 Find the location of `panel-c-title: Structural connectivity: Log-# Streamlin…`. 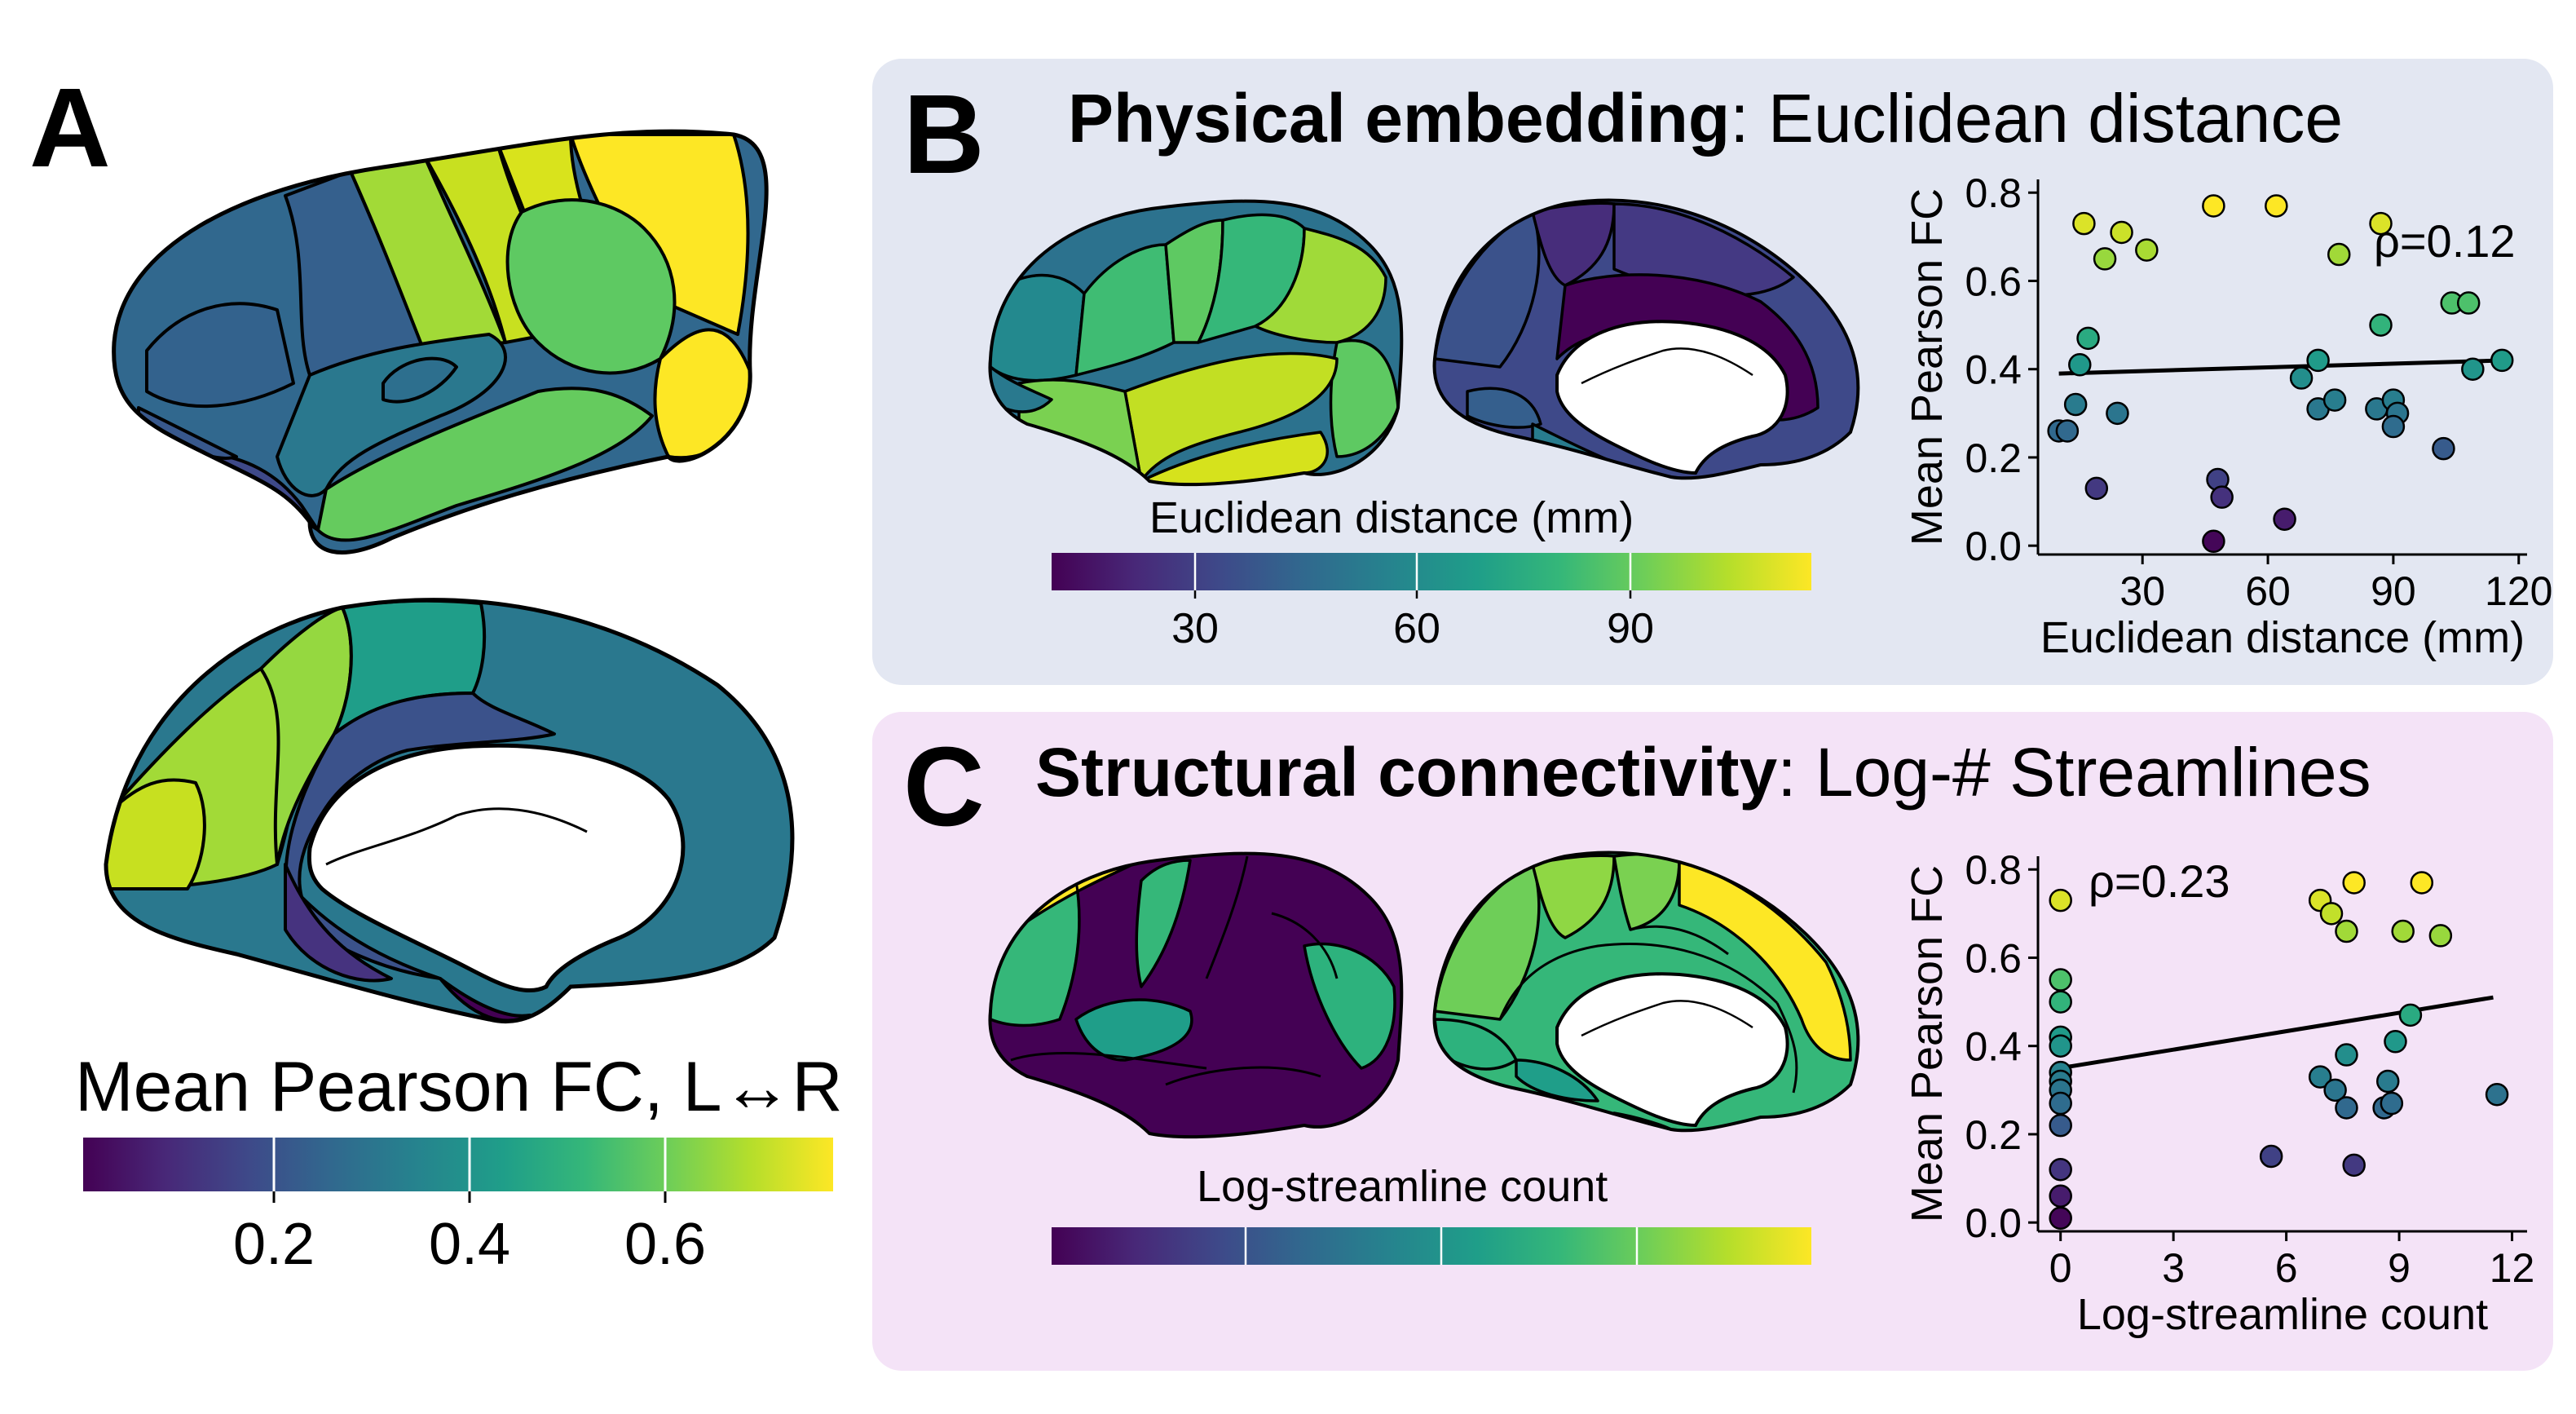

panel-c-title: Structural connectivity: Log-# Streamlin… is located at coordinates (1703, 772).